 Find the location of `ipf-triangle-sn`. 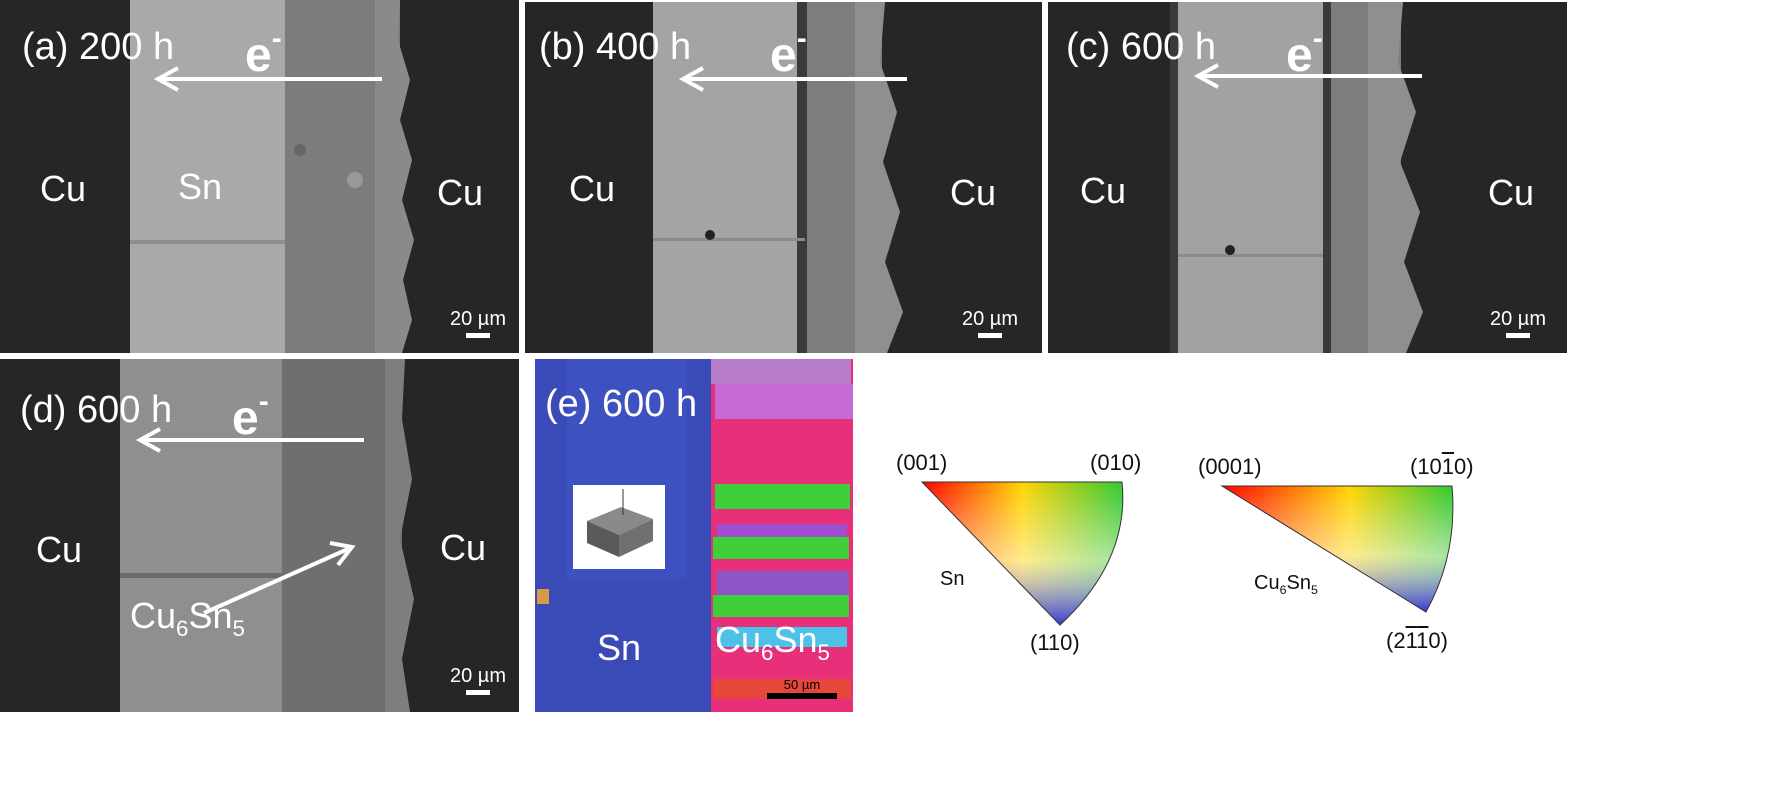

ipf-triangle-sn is located at coordinates (1022, 553).